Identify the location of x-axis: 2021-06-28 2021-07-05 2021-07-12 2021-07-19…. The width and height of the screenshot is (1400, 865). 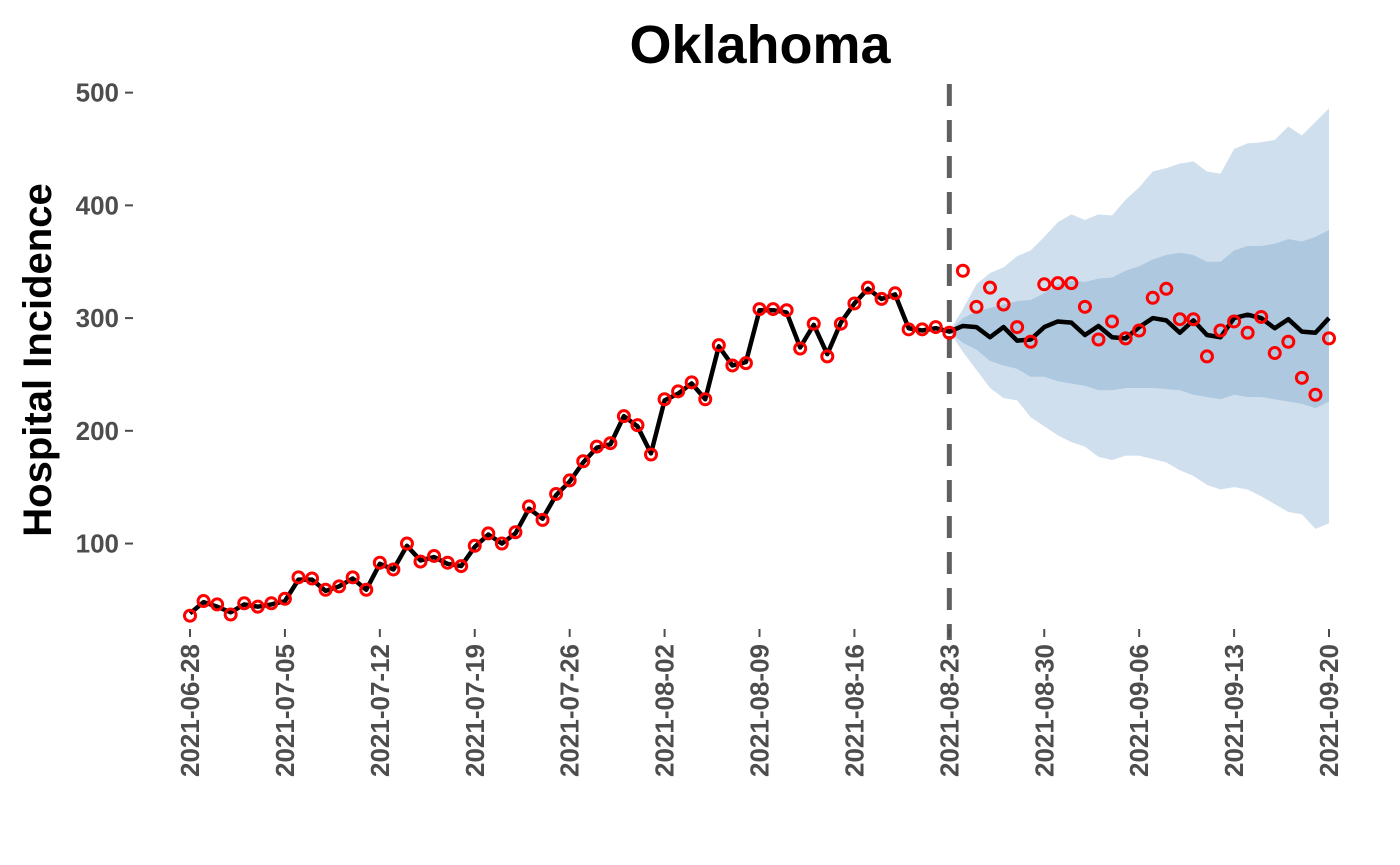
(759, 703).